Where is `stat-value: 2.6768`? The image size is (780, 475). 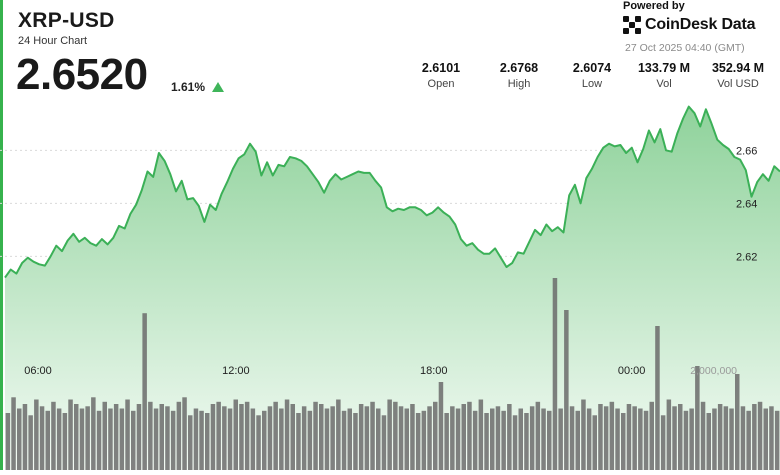 stat-value: 2.6768 is located at coordinates (519, 68).